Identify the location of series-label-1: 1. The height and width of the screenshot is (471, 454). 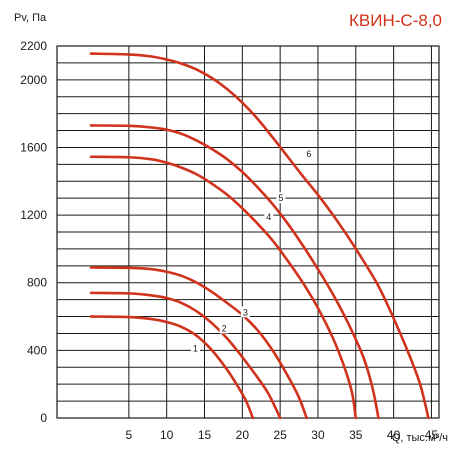
(195, 349).